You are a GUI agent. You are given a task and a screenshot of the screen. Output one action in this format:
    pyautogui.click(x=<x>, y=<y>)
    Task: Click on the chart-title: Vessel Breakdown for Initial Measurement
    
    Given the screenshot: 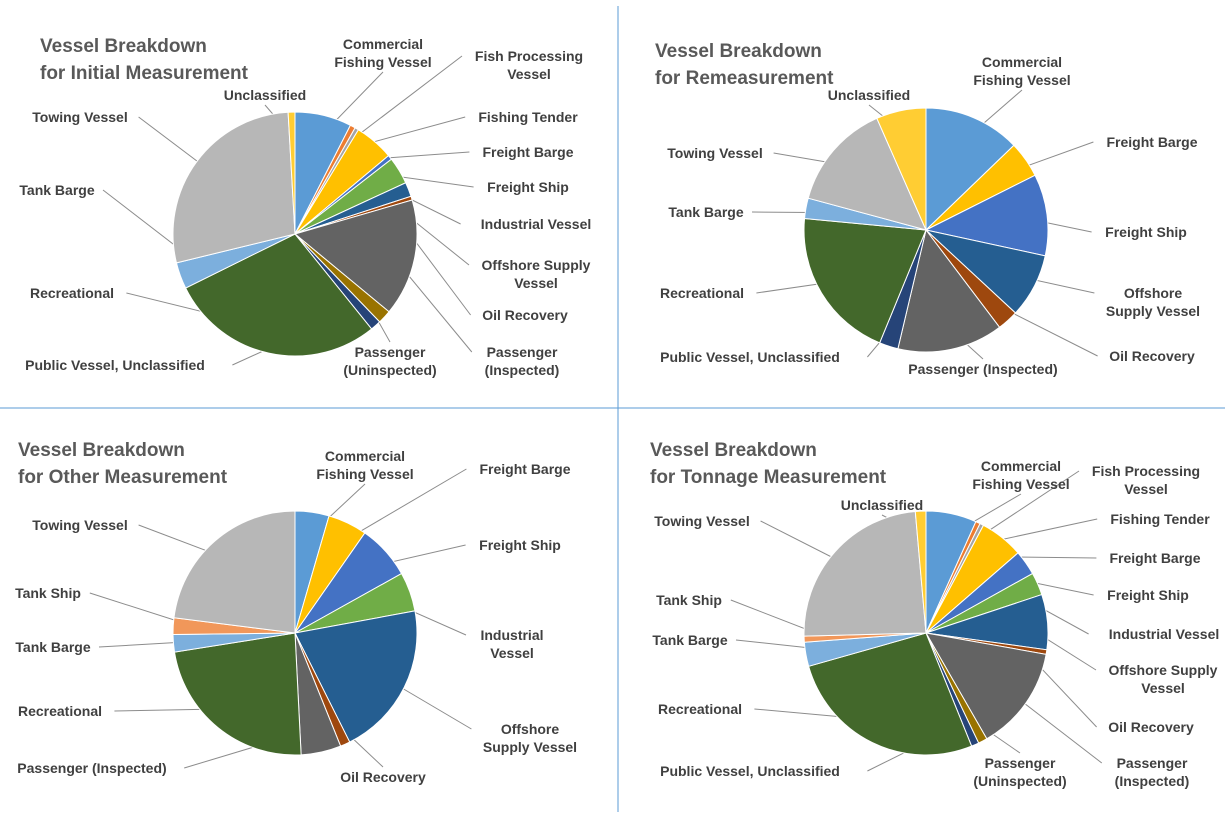 What is the action you would take?
    pyautogui.click(x=144, y=60)
    